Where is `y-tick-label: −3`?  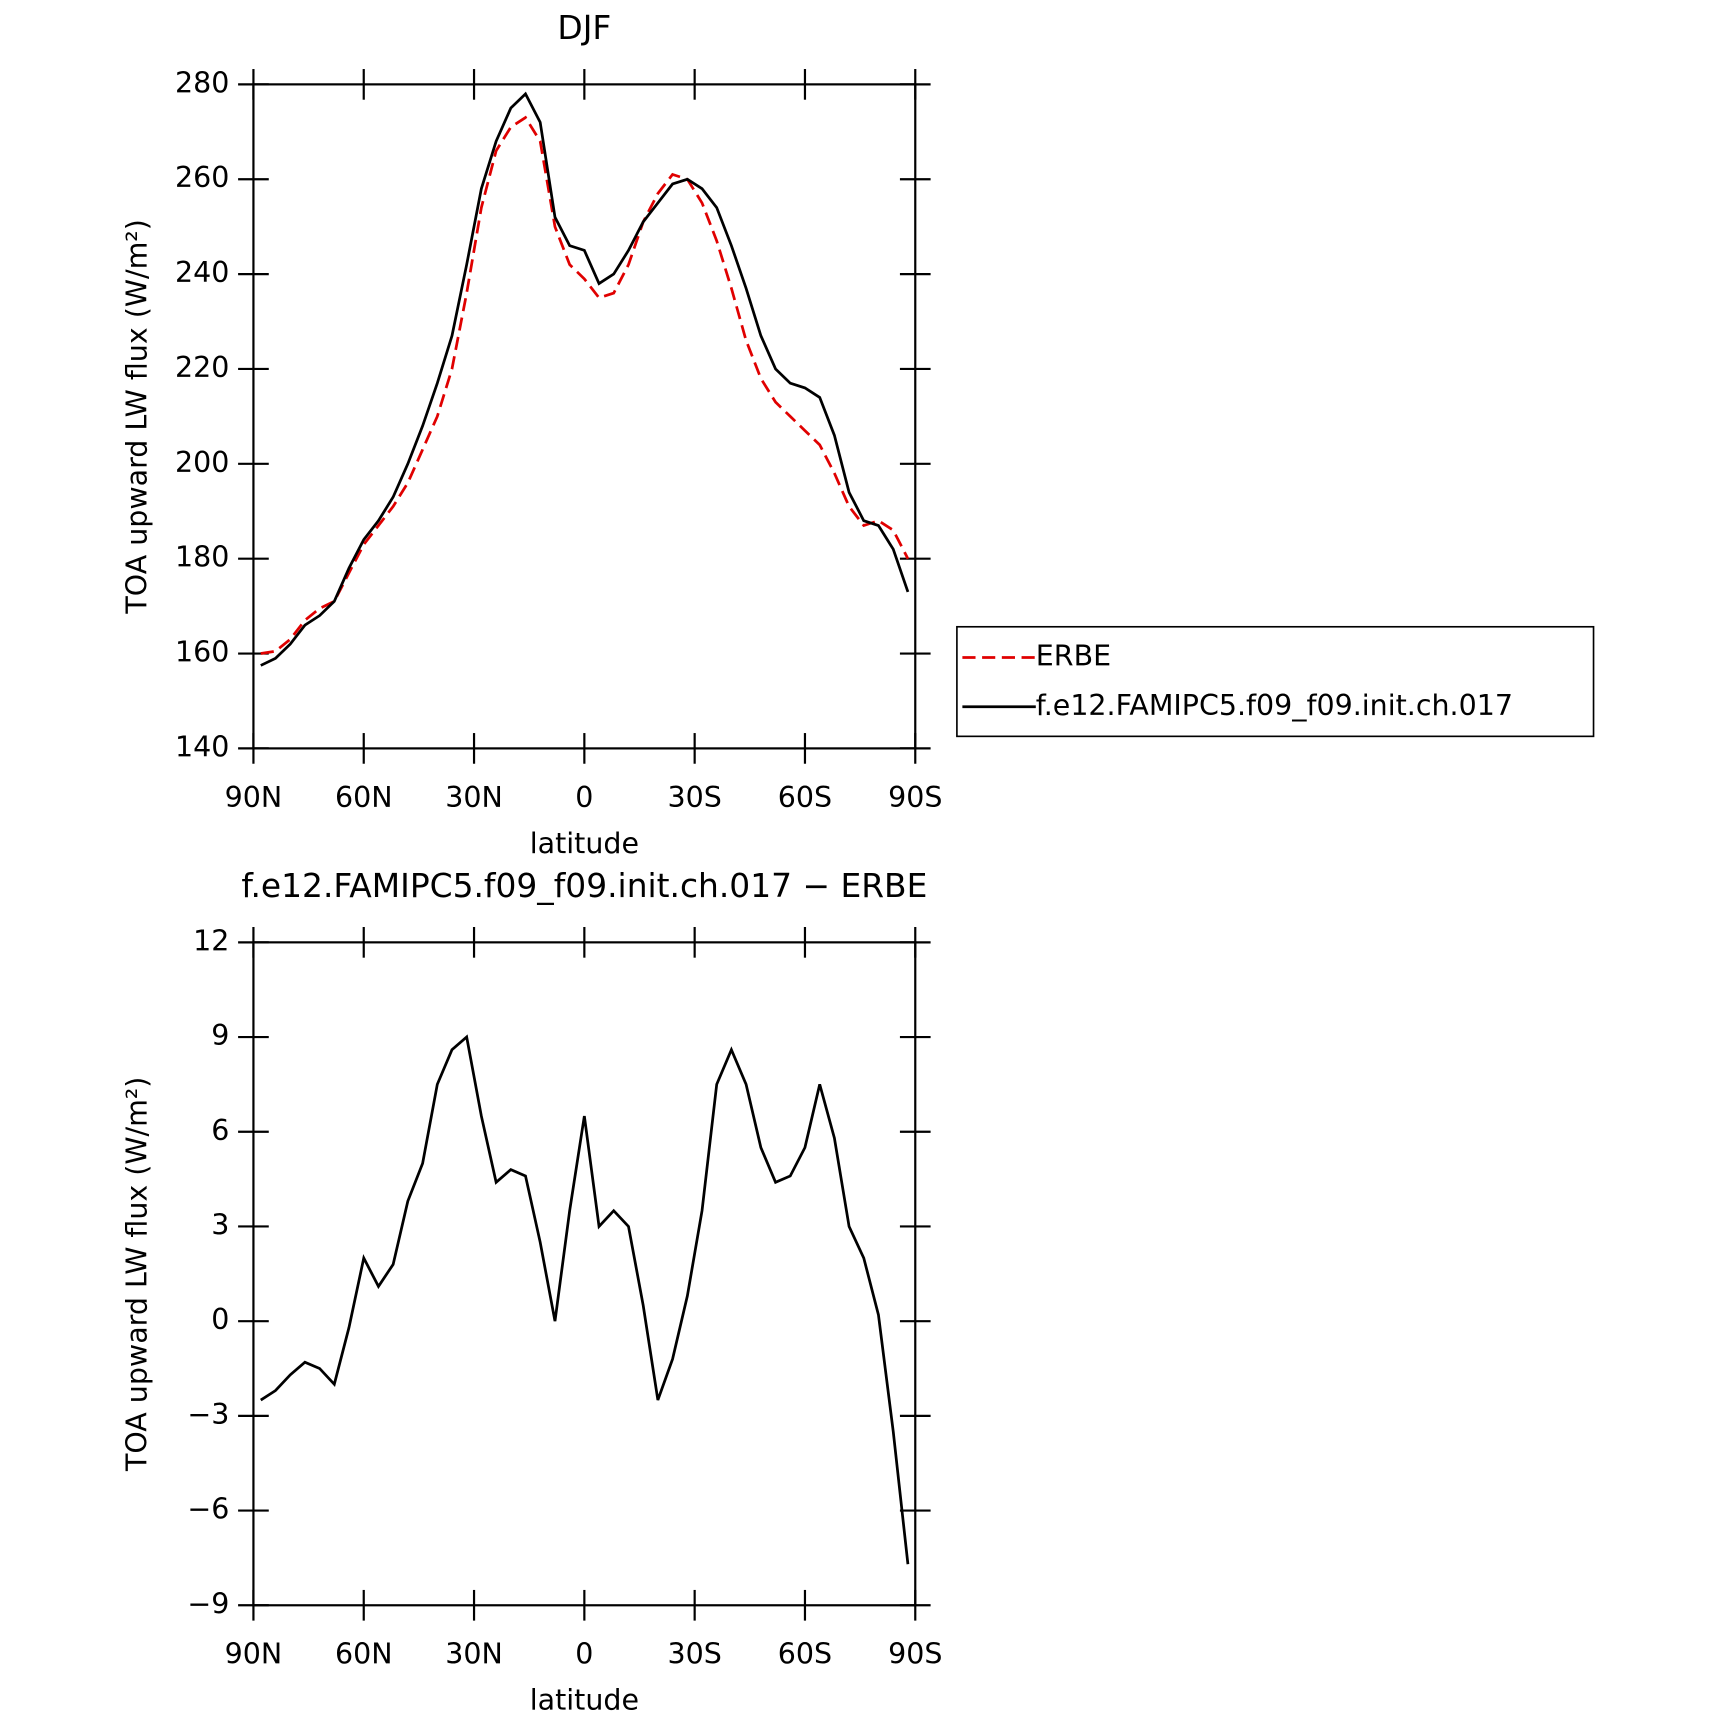 y-tick-label: −3 is located at coordinates (208, 1414).